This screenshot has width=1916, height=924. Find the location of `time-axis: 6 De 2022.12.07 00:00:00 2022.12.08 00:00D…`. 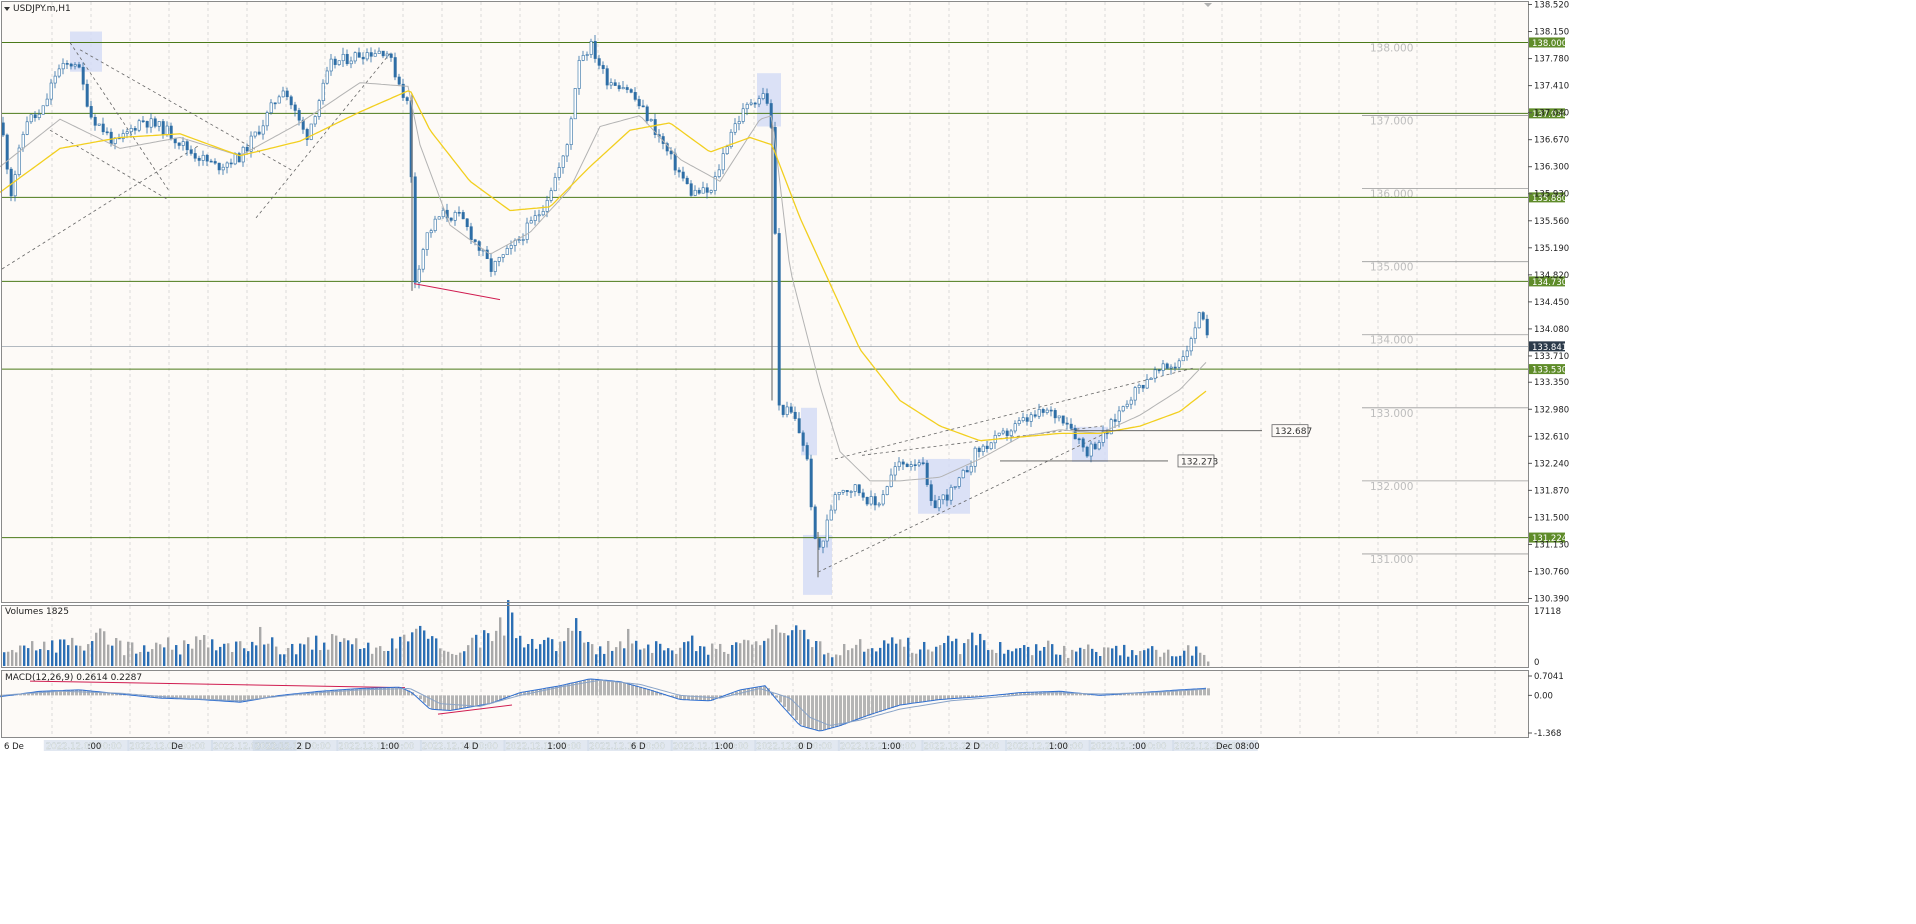

time-axis: 6 De 2022.12.07 00:00:00 2022.12.08 00:00D… is located at coordinates (632, 746).